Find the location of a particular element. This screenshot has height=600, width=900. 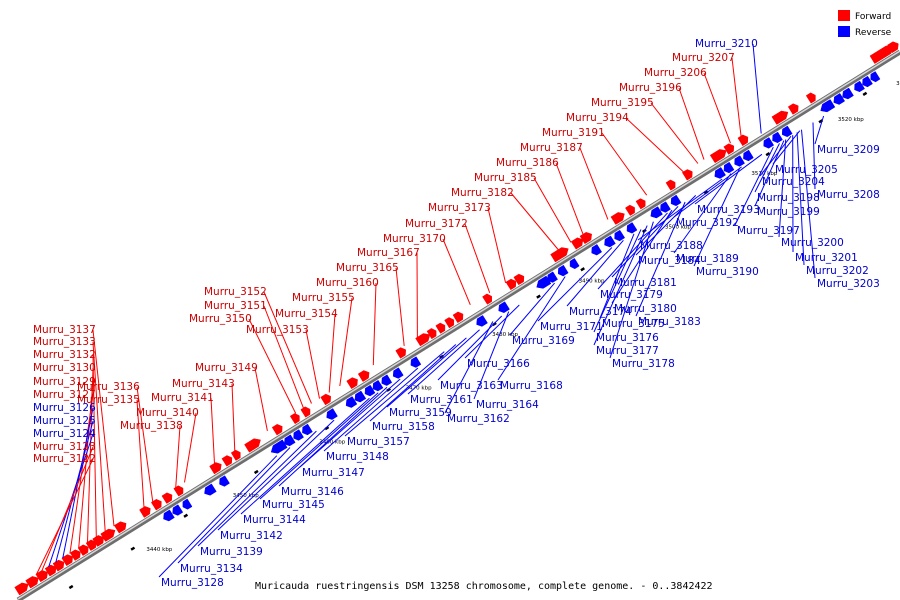

gene-label: Murru_3138 is located at coordinates (151, 426).